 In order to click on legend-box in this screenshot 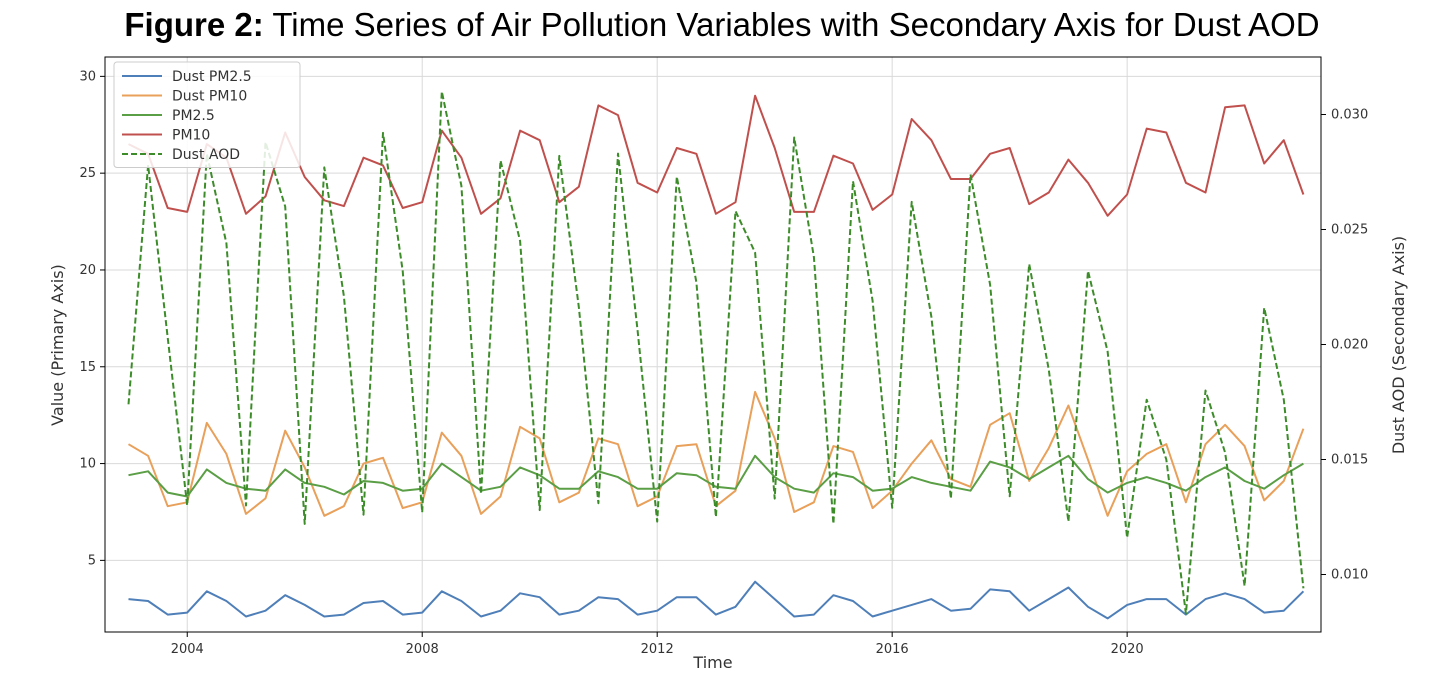, I will do `click(207, 114)`.